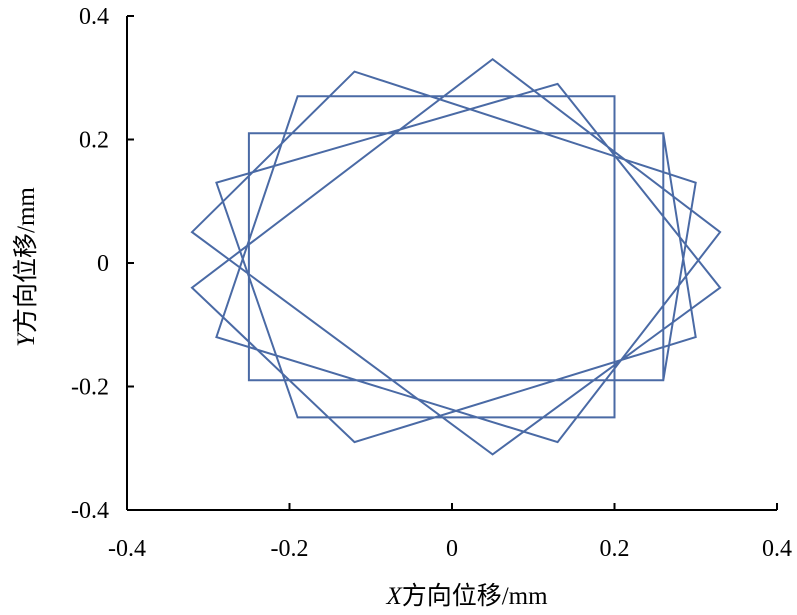 Image resolution: width=797 pixels, height=615 pixels. Describe the element at coordinates (90, 388) in the screenshot. I see `y-tick-label: -0.2` at that location.